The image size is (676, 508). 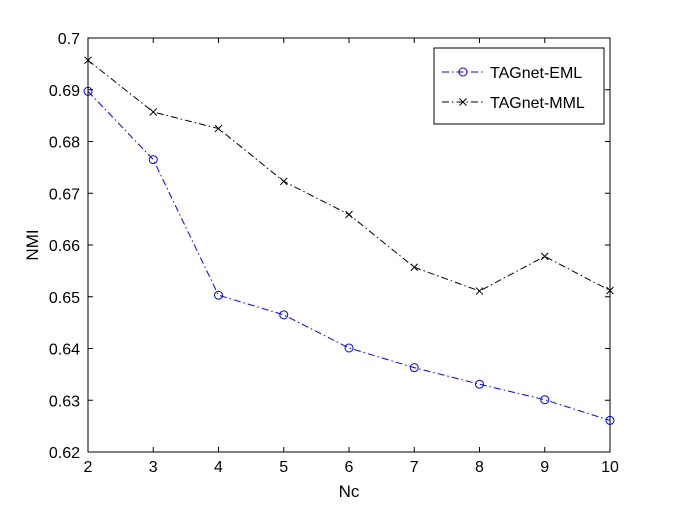 What do you see at coordinates (64, 91) in the screenshot?
I see `y-tick-label: 0.69` at bounding box center [64, 91].